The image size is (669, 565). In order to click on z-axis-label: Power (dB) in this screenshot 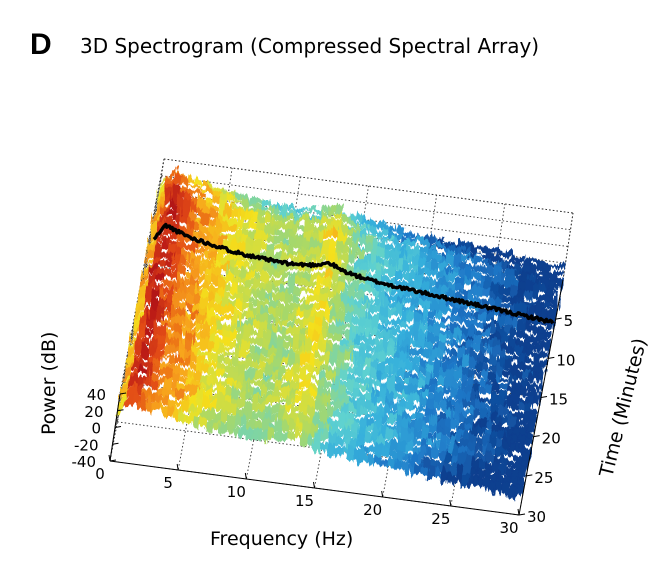, I will do `click(49, 383)`.